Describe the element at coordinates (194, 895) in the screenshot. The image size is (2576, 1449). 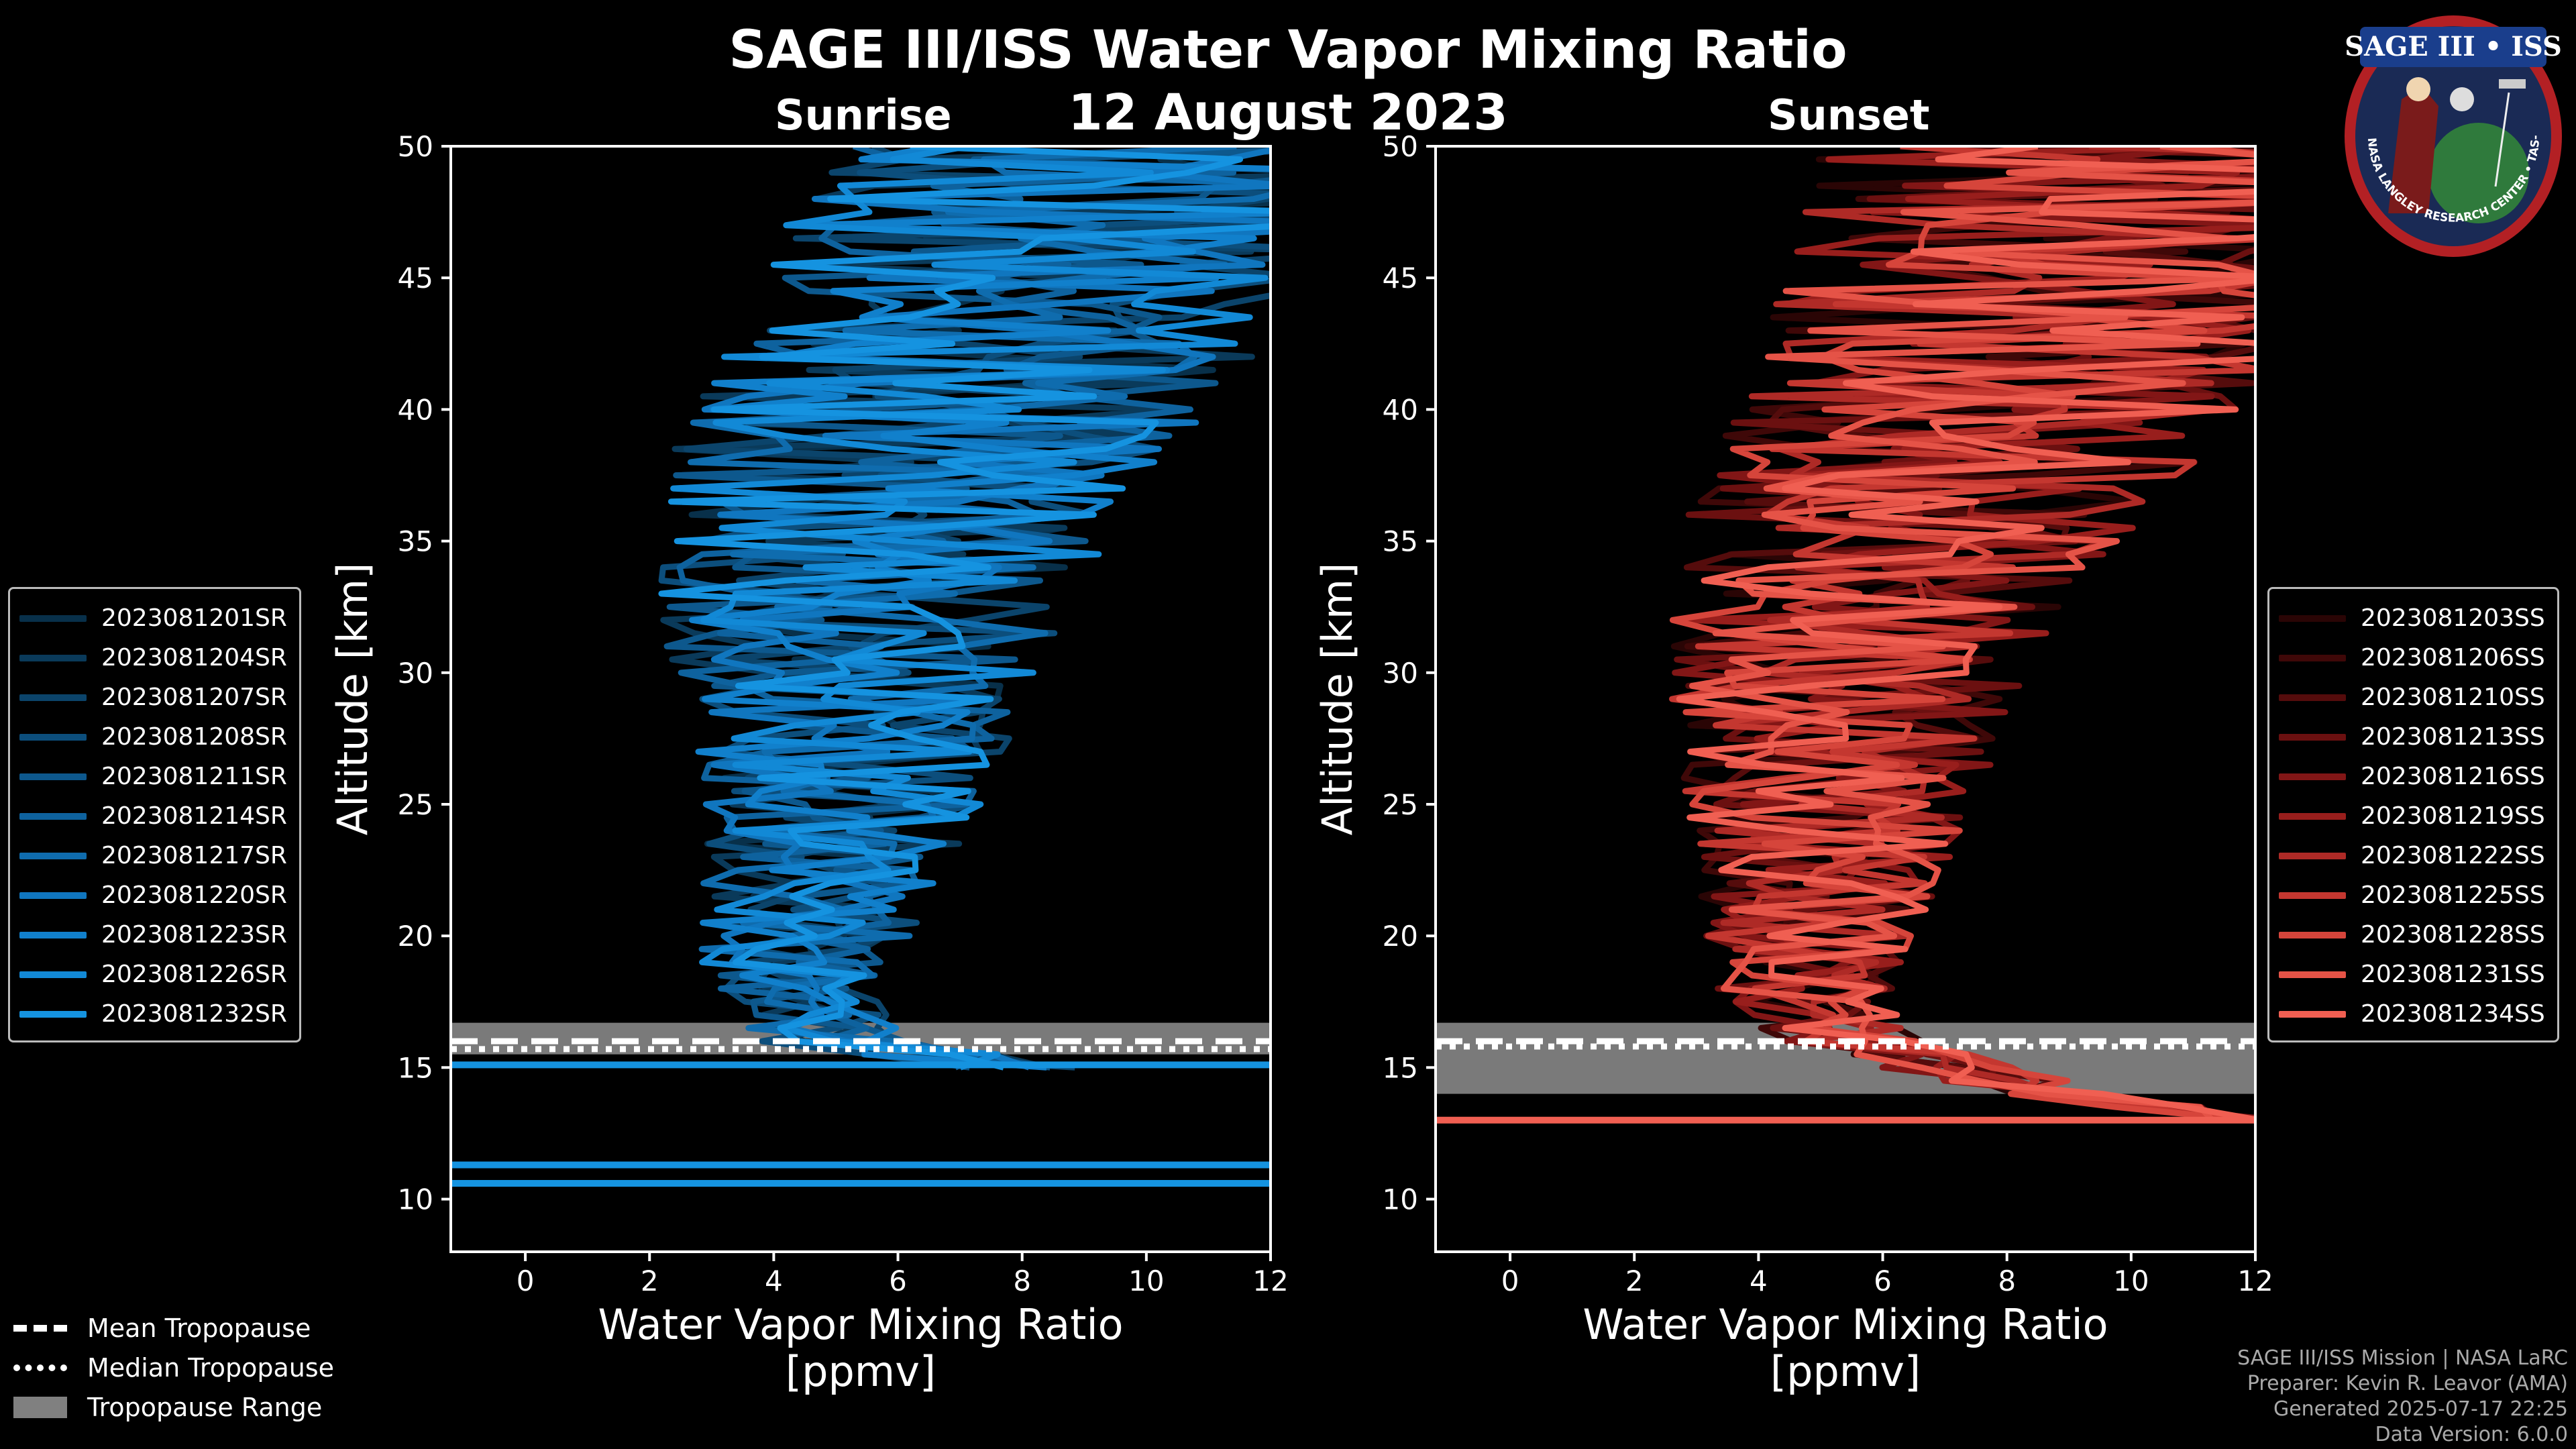
I see `legend-label: 2023081220SR` at that location.